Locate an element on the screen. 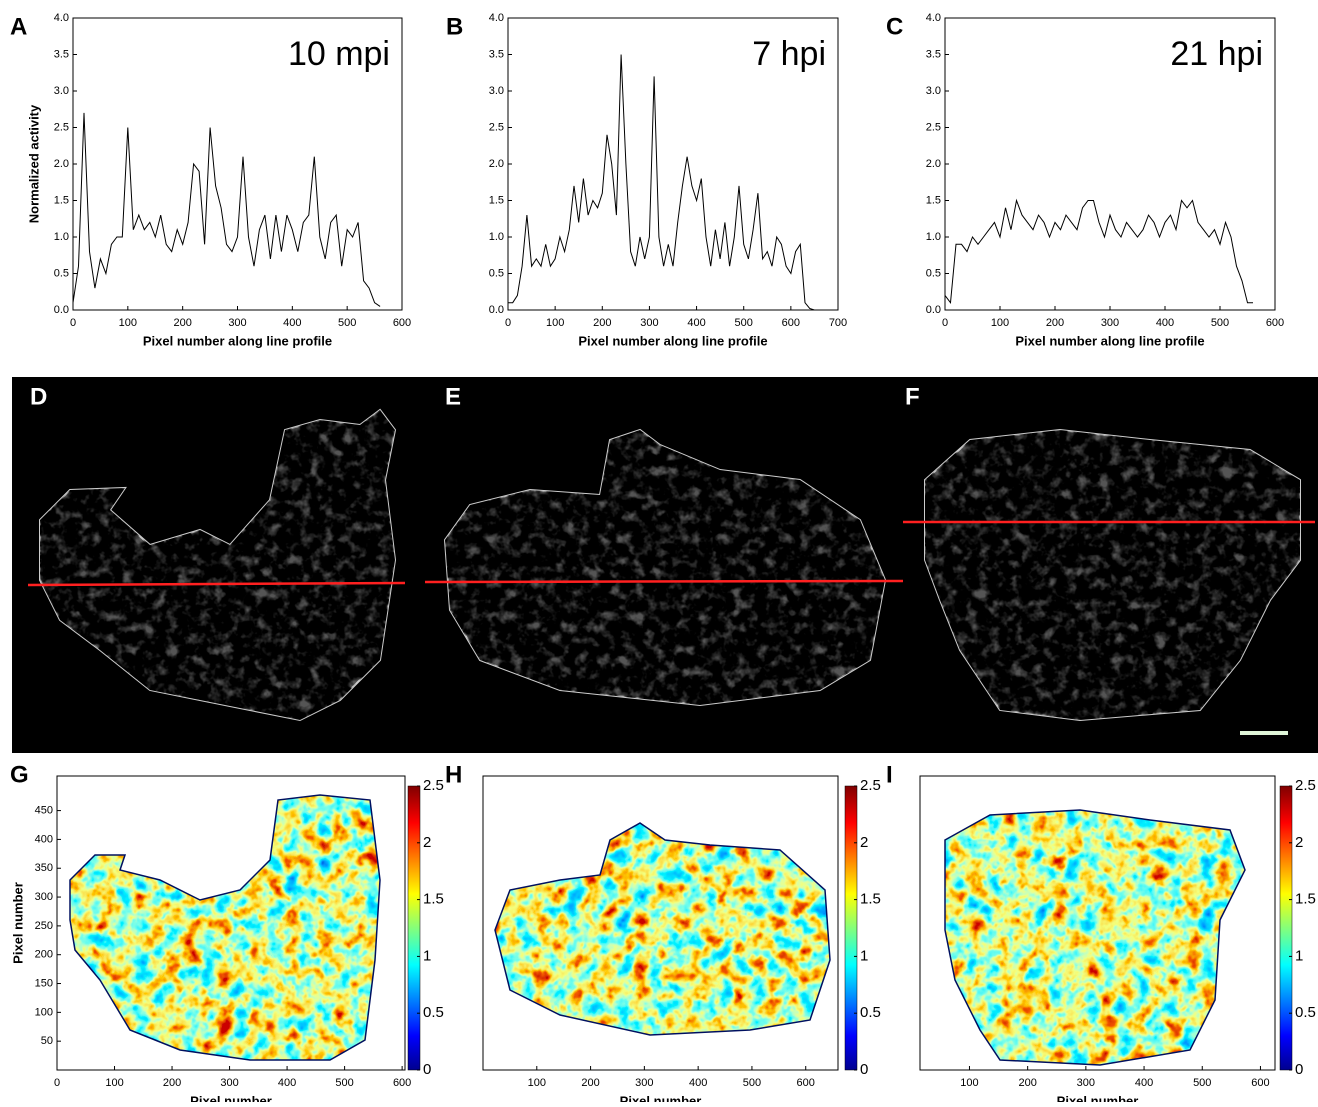  panel-label: I is located at coordinates (889, 774).